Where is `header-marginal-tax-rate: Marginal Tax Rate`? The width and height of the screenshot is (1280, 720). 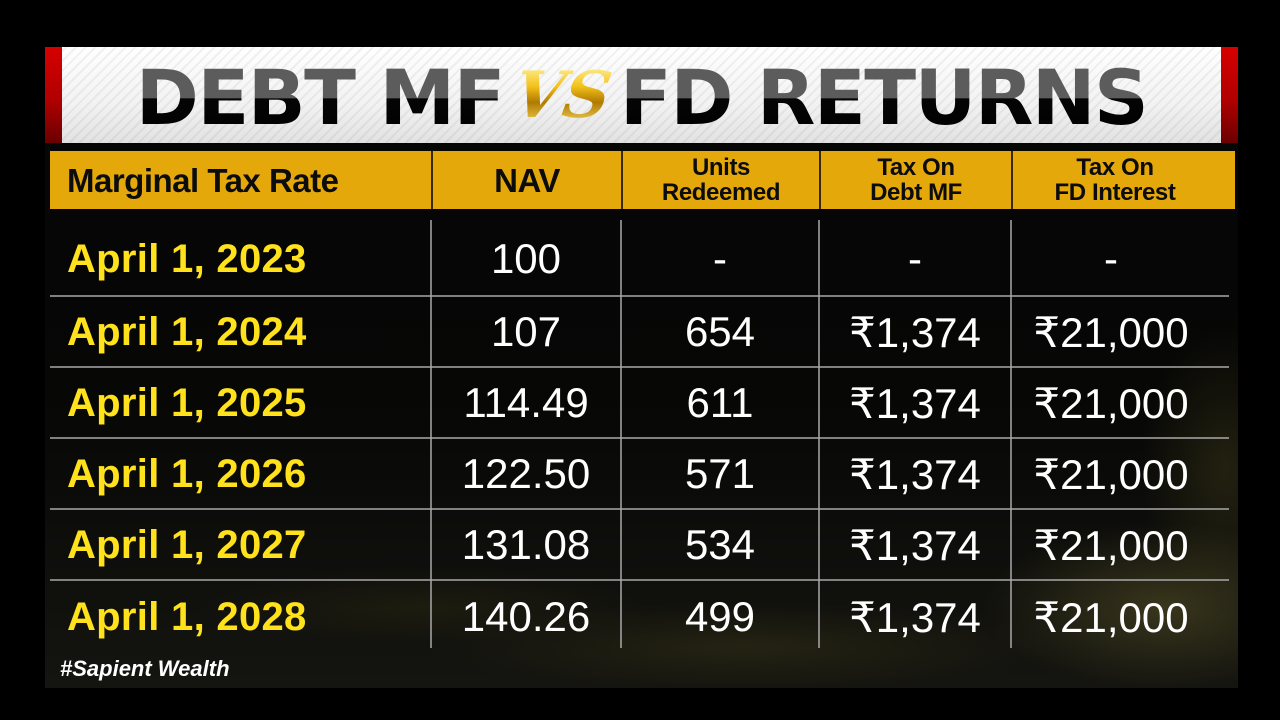
header-marginal-tax-rate: Marginal Tax Rate is located at coordinates (203, 180).